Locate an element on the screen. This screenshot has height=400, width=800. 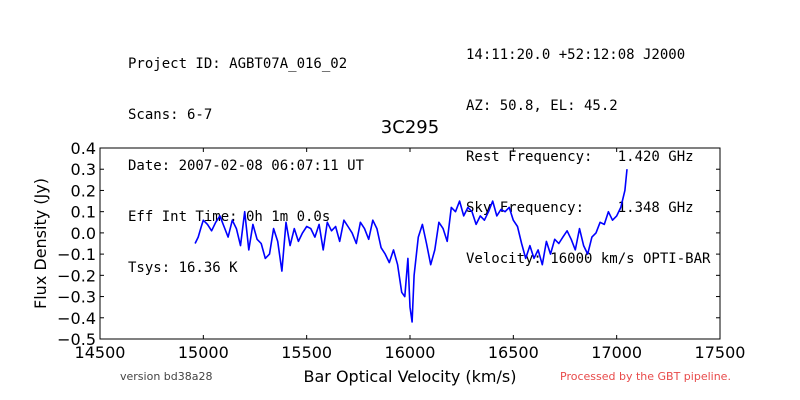
tsys-text: Tsys: 16.36 K is located at coordinates (183, 268).